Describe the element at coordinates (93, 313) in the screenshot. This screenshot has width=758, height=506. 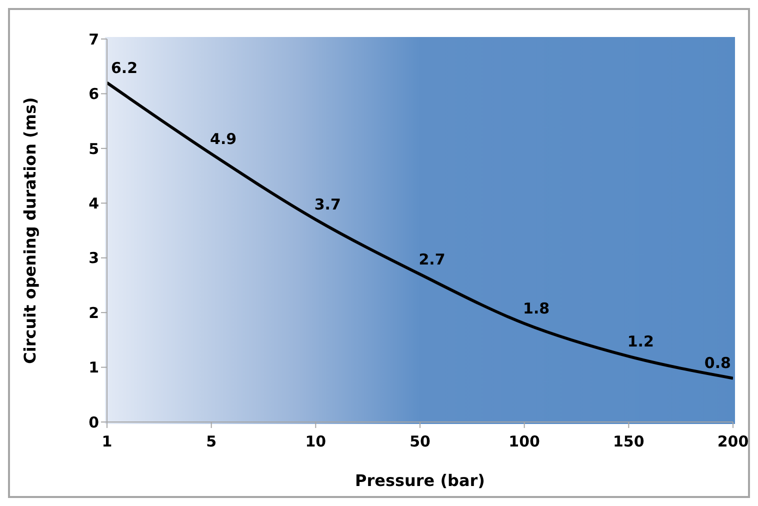
I see `y-tick-label: 2` at that location.